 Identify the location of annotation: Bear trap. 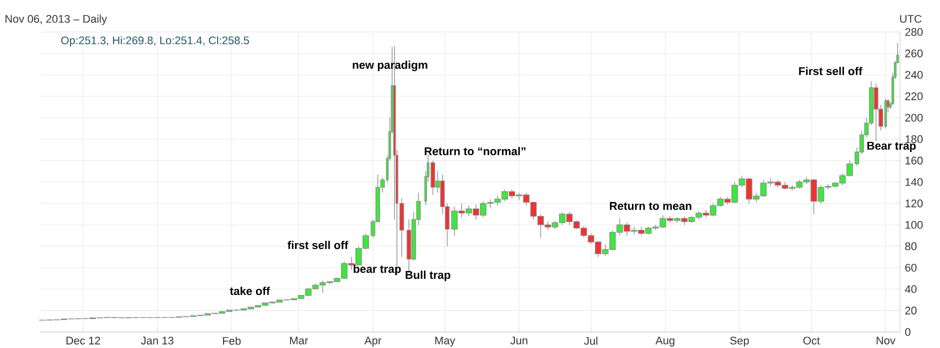
(891, 147).